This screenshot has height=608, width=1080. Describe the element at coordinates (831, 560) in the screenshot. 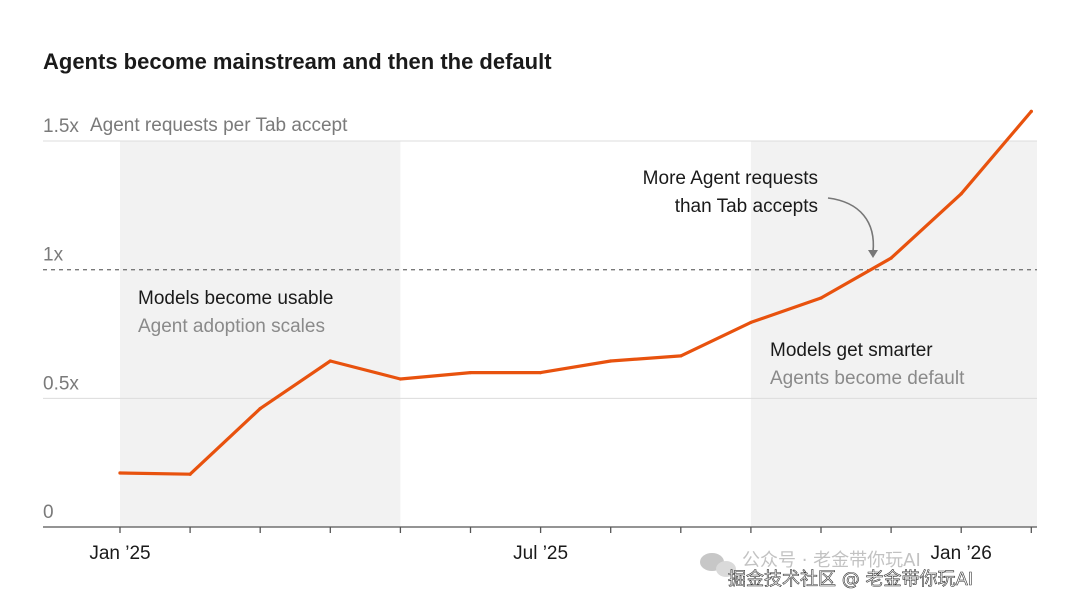

I see `watermark-line-1: 公众号 · 老金带你玩AI` at that location.